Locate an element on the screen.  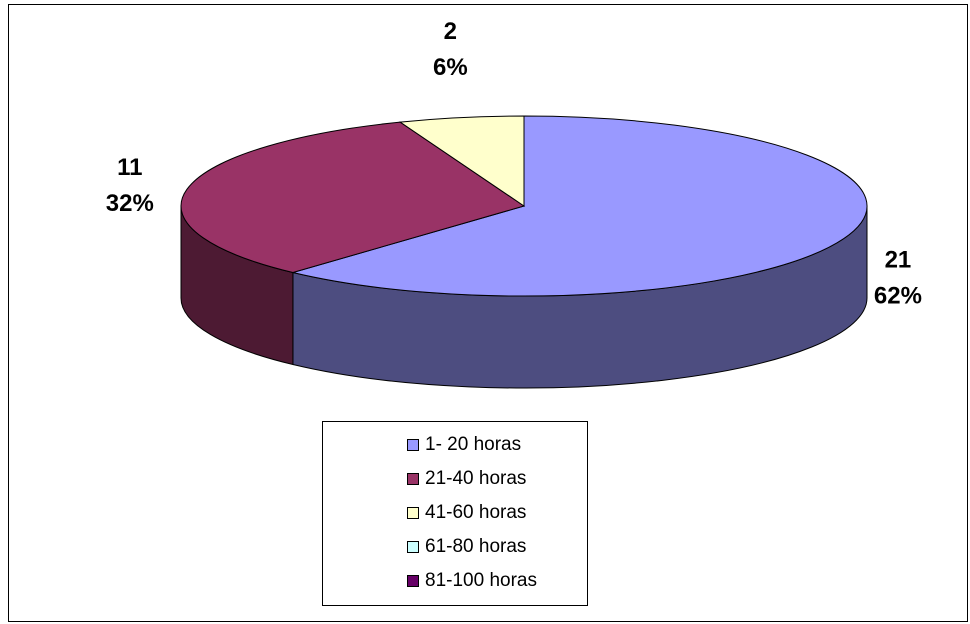
data-label-value: 21 is located at coordinates (898, 259).